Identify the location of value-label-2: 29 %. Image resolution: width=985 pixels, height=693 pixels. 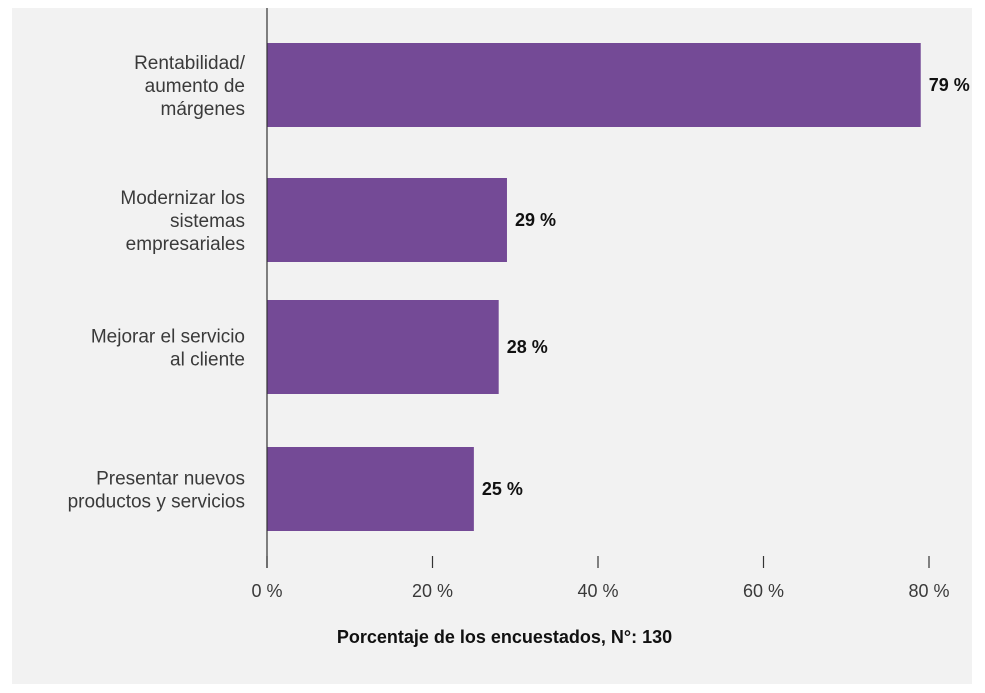
(535, 220).